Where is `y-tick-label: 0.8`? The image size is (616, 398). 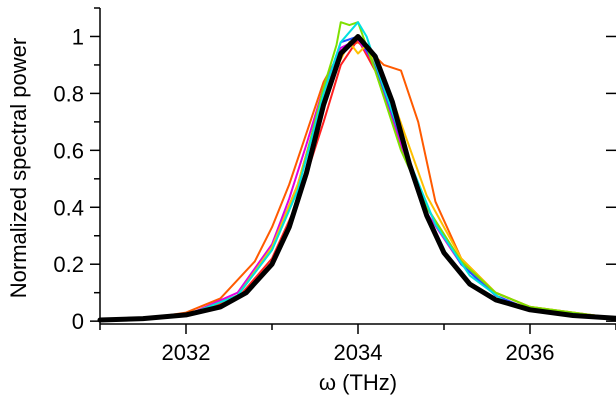
y-tick-label: 0.8 is located at coordinates (68, 93).